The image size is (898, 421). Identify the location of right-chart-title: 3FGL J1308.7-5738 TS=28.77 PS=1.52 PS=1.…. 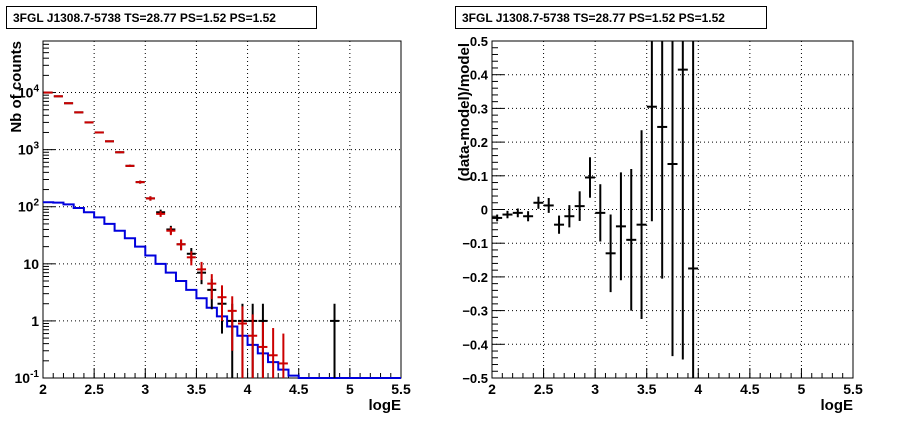
(611, 17).